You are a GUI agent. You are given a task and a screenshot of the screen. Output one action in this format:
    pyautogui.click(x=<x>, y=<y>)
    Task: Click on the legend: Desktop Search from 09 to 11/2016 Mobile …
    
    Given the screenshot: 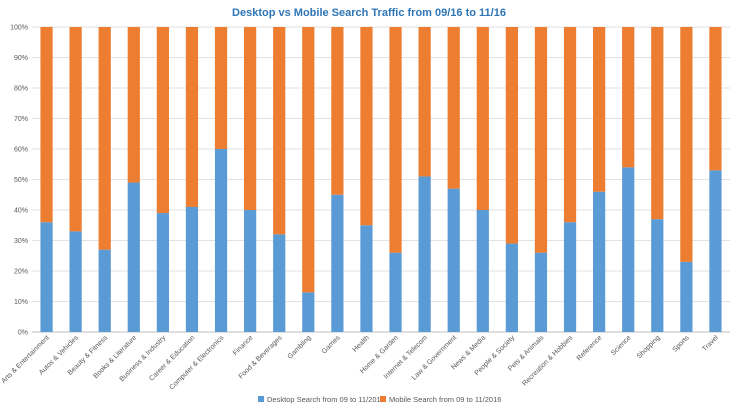 What is the action you would take?
    pyautogui.click(x=379, y=399)
    